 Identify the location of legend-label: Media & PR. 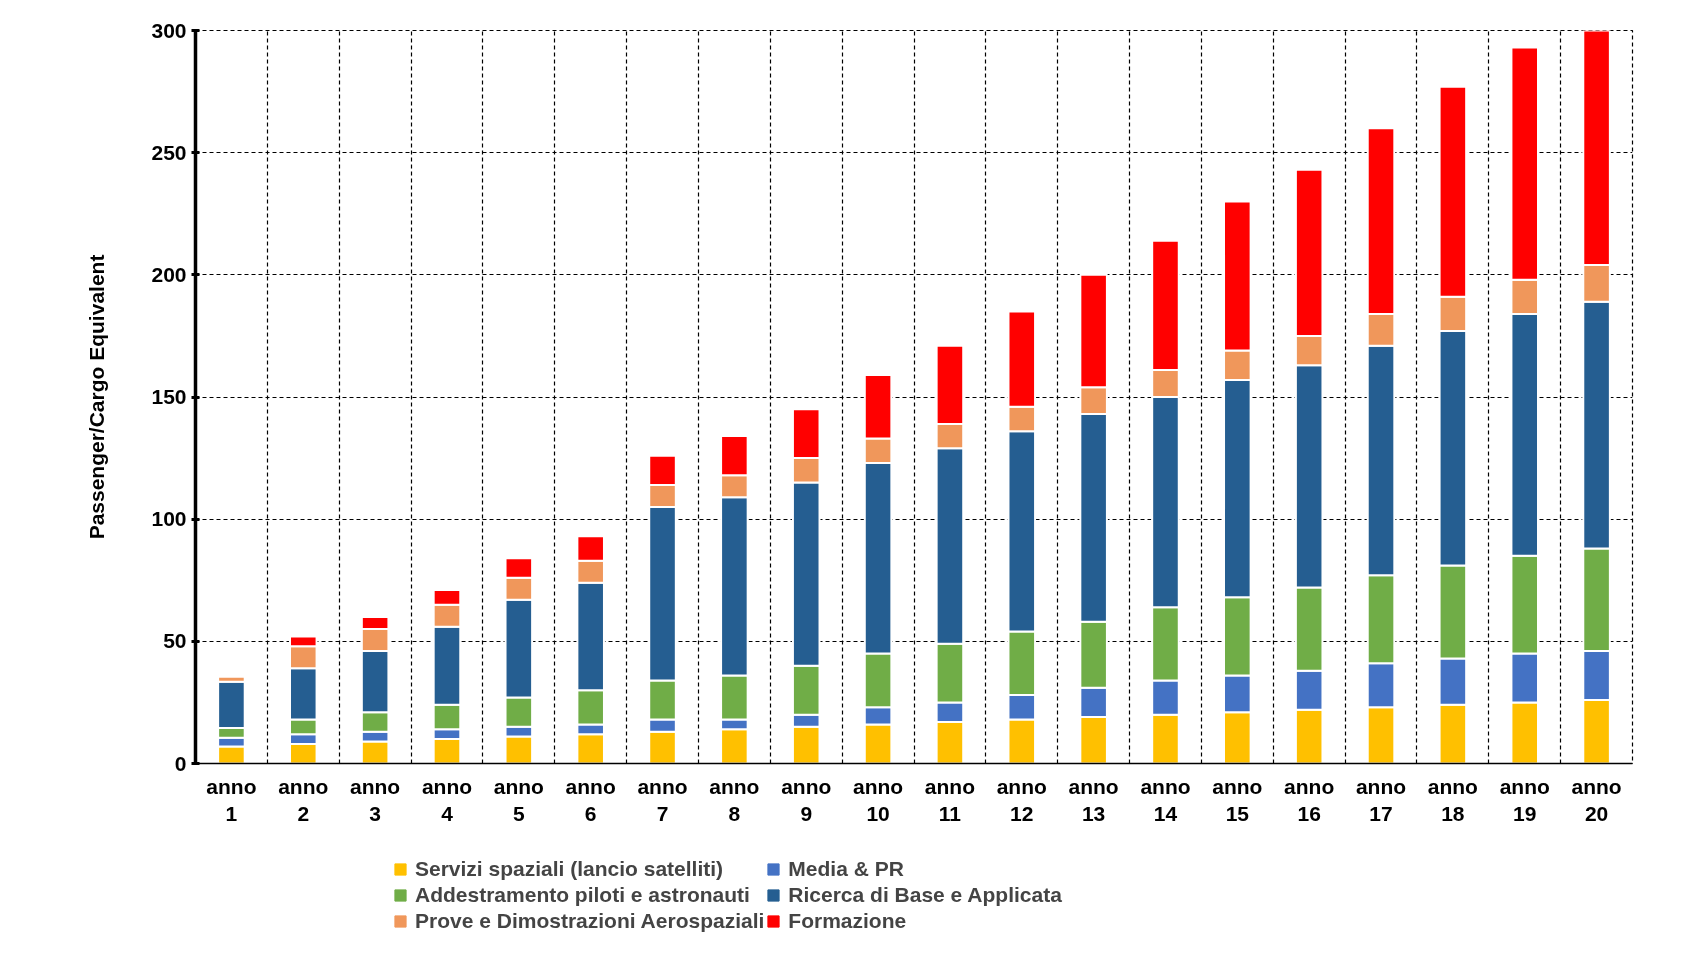
(846, 869).